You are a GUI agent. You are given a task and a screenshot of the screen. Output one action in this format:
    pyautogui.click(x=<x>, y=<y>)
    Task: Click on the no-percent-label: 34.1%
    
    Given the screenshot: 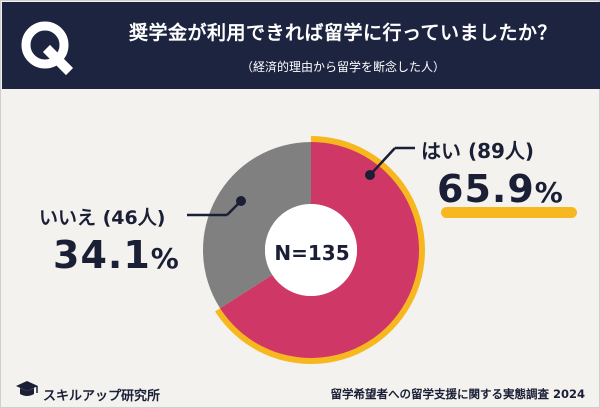 What is the action you would take?
    pyautogui.click(x=116, y=255)
    